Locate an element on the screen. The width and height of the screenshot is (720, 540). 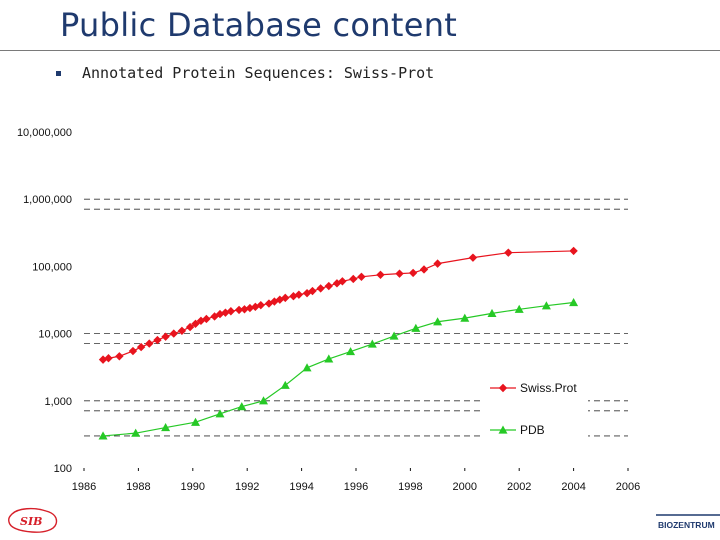
y-tick-label: 10,000,000 is located at coordinates (44, 133).